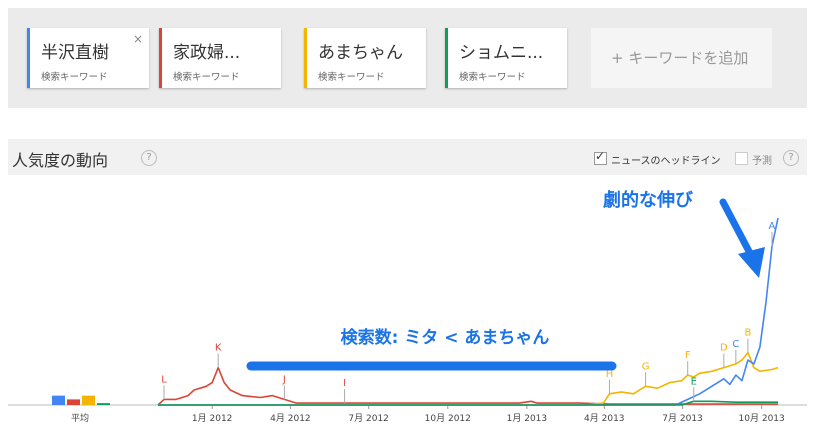  I want to click on term-card-3: あまちゃん 検索キーワード, so click(365, 58).